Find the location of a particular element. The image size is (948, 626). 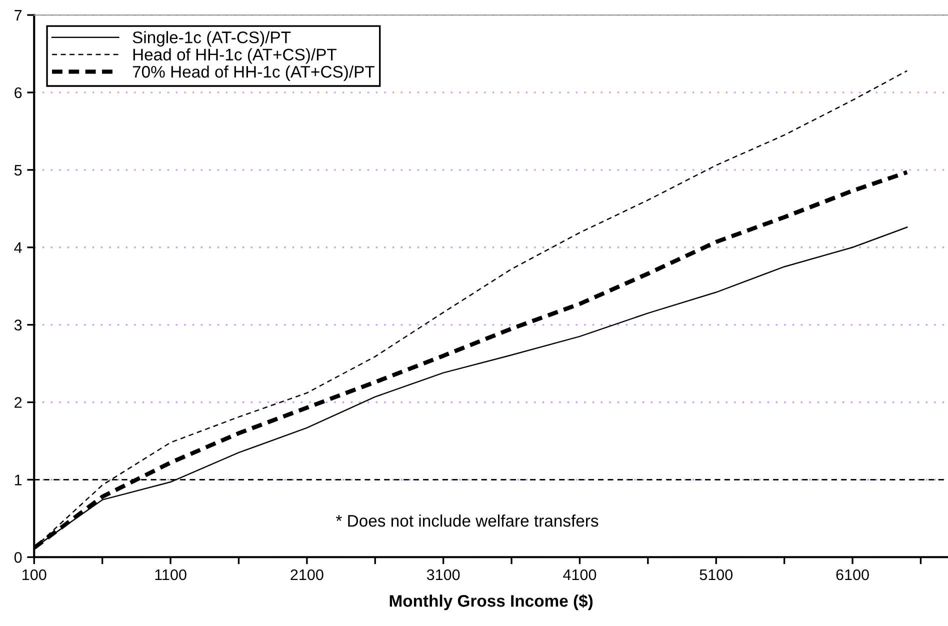

legend-label: 70% Head of HH-1c (AT+CS)/PT is located at coordinates (253, 73).